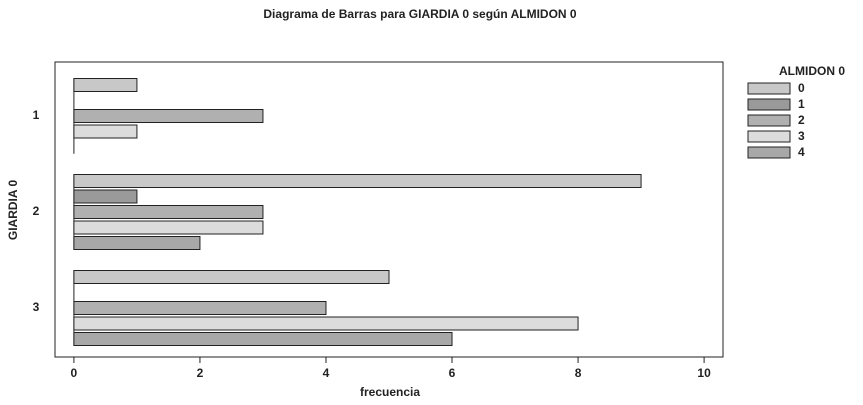 This screenshot has width=863, height=405. I want to click on legend-label: 1, so click(801, 104).